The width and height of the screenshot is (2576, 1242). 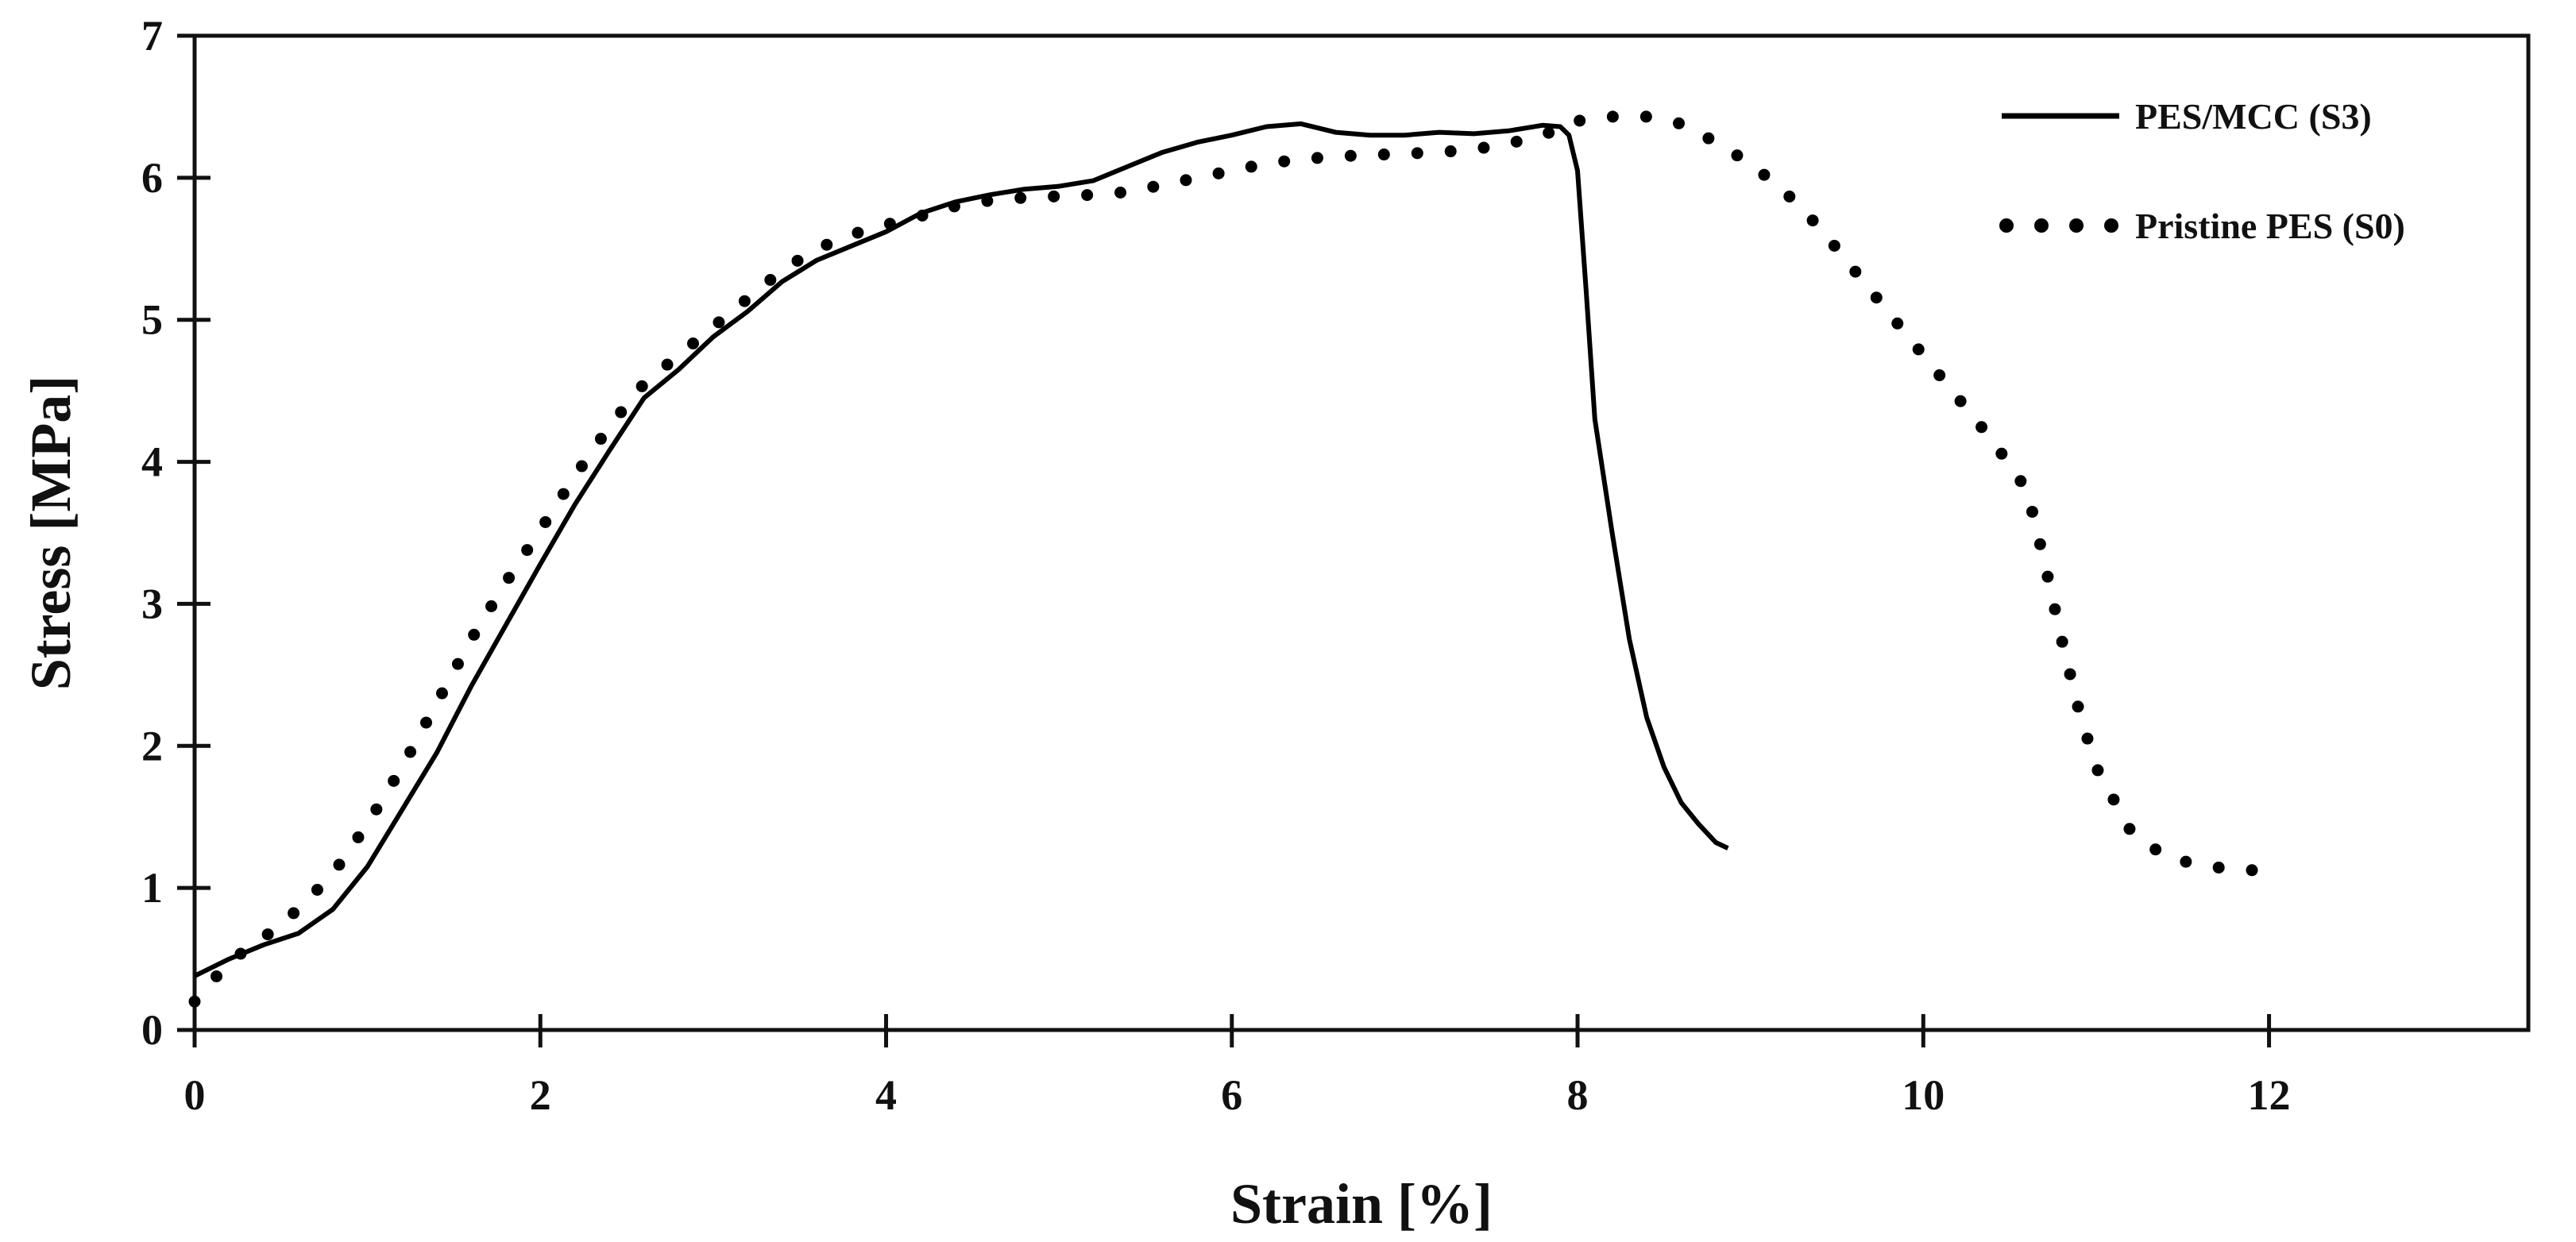 What do you see at coordinates (152, 1030) in the screenshot?
I see `y-tick-label: 0` at bounding box center [152, 1030].